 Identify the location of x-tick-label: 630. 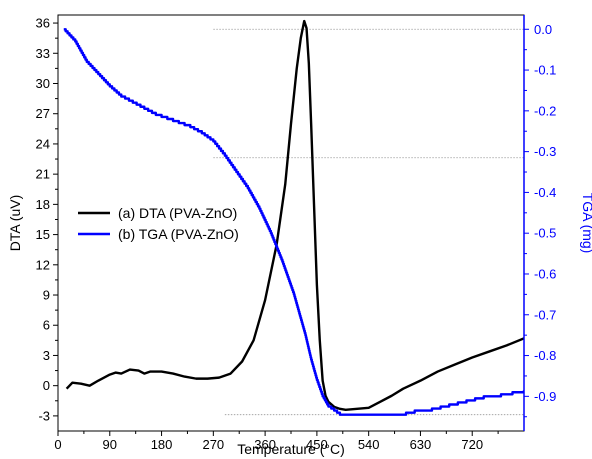
(421, 444).